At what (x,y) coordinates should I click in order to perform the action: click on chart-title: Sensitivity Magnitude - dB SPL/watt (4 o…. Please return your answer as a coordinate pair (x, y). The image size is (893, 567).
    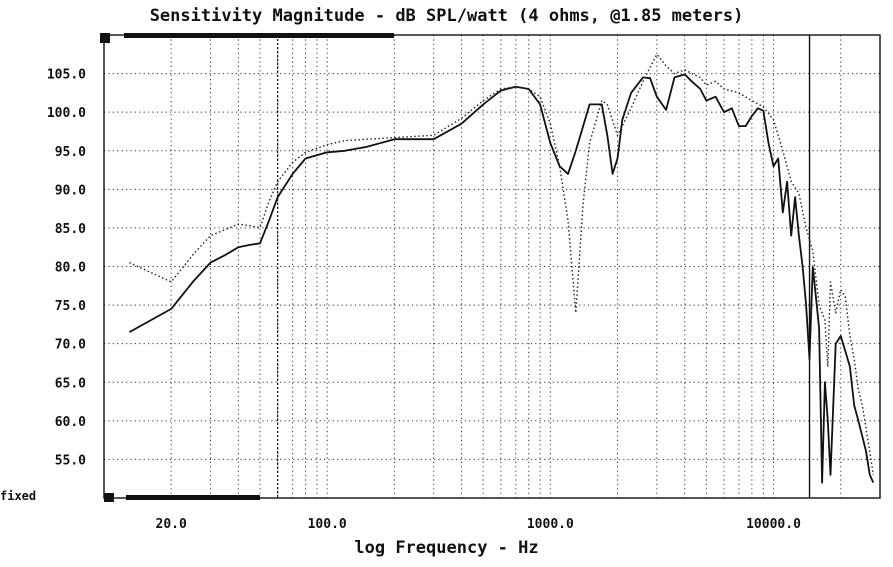
    Looking at the image, I should click on (446, 16).